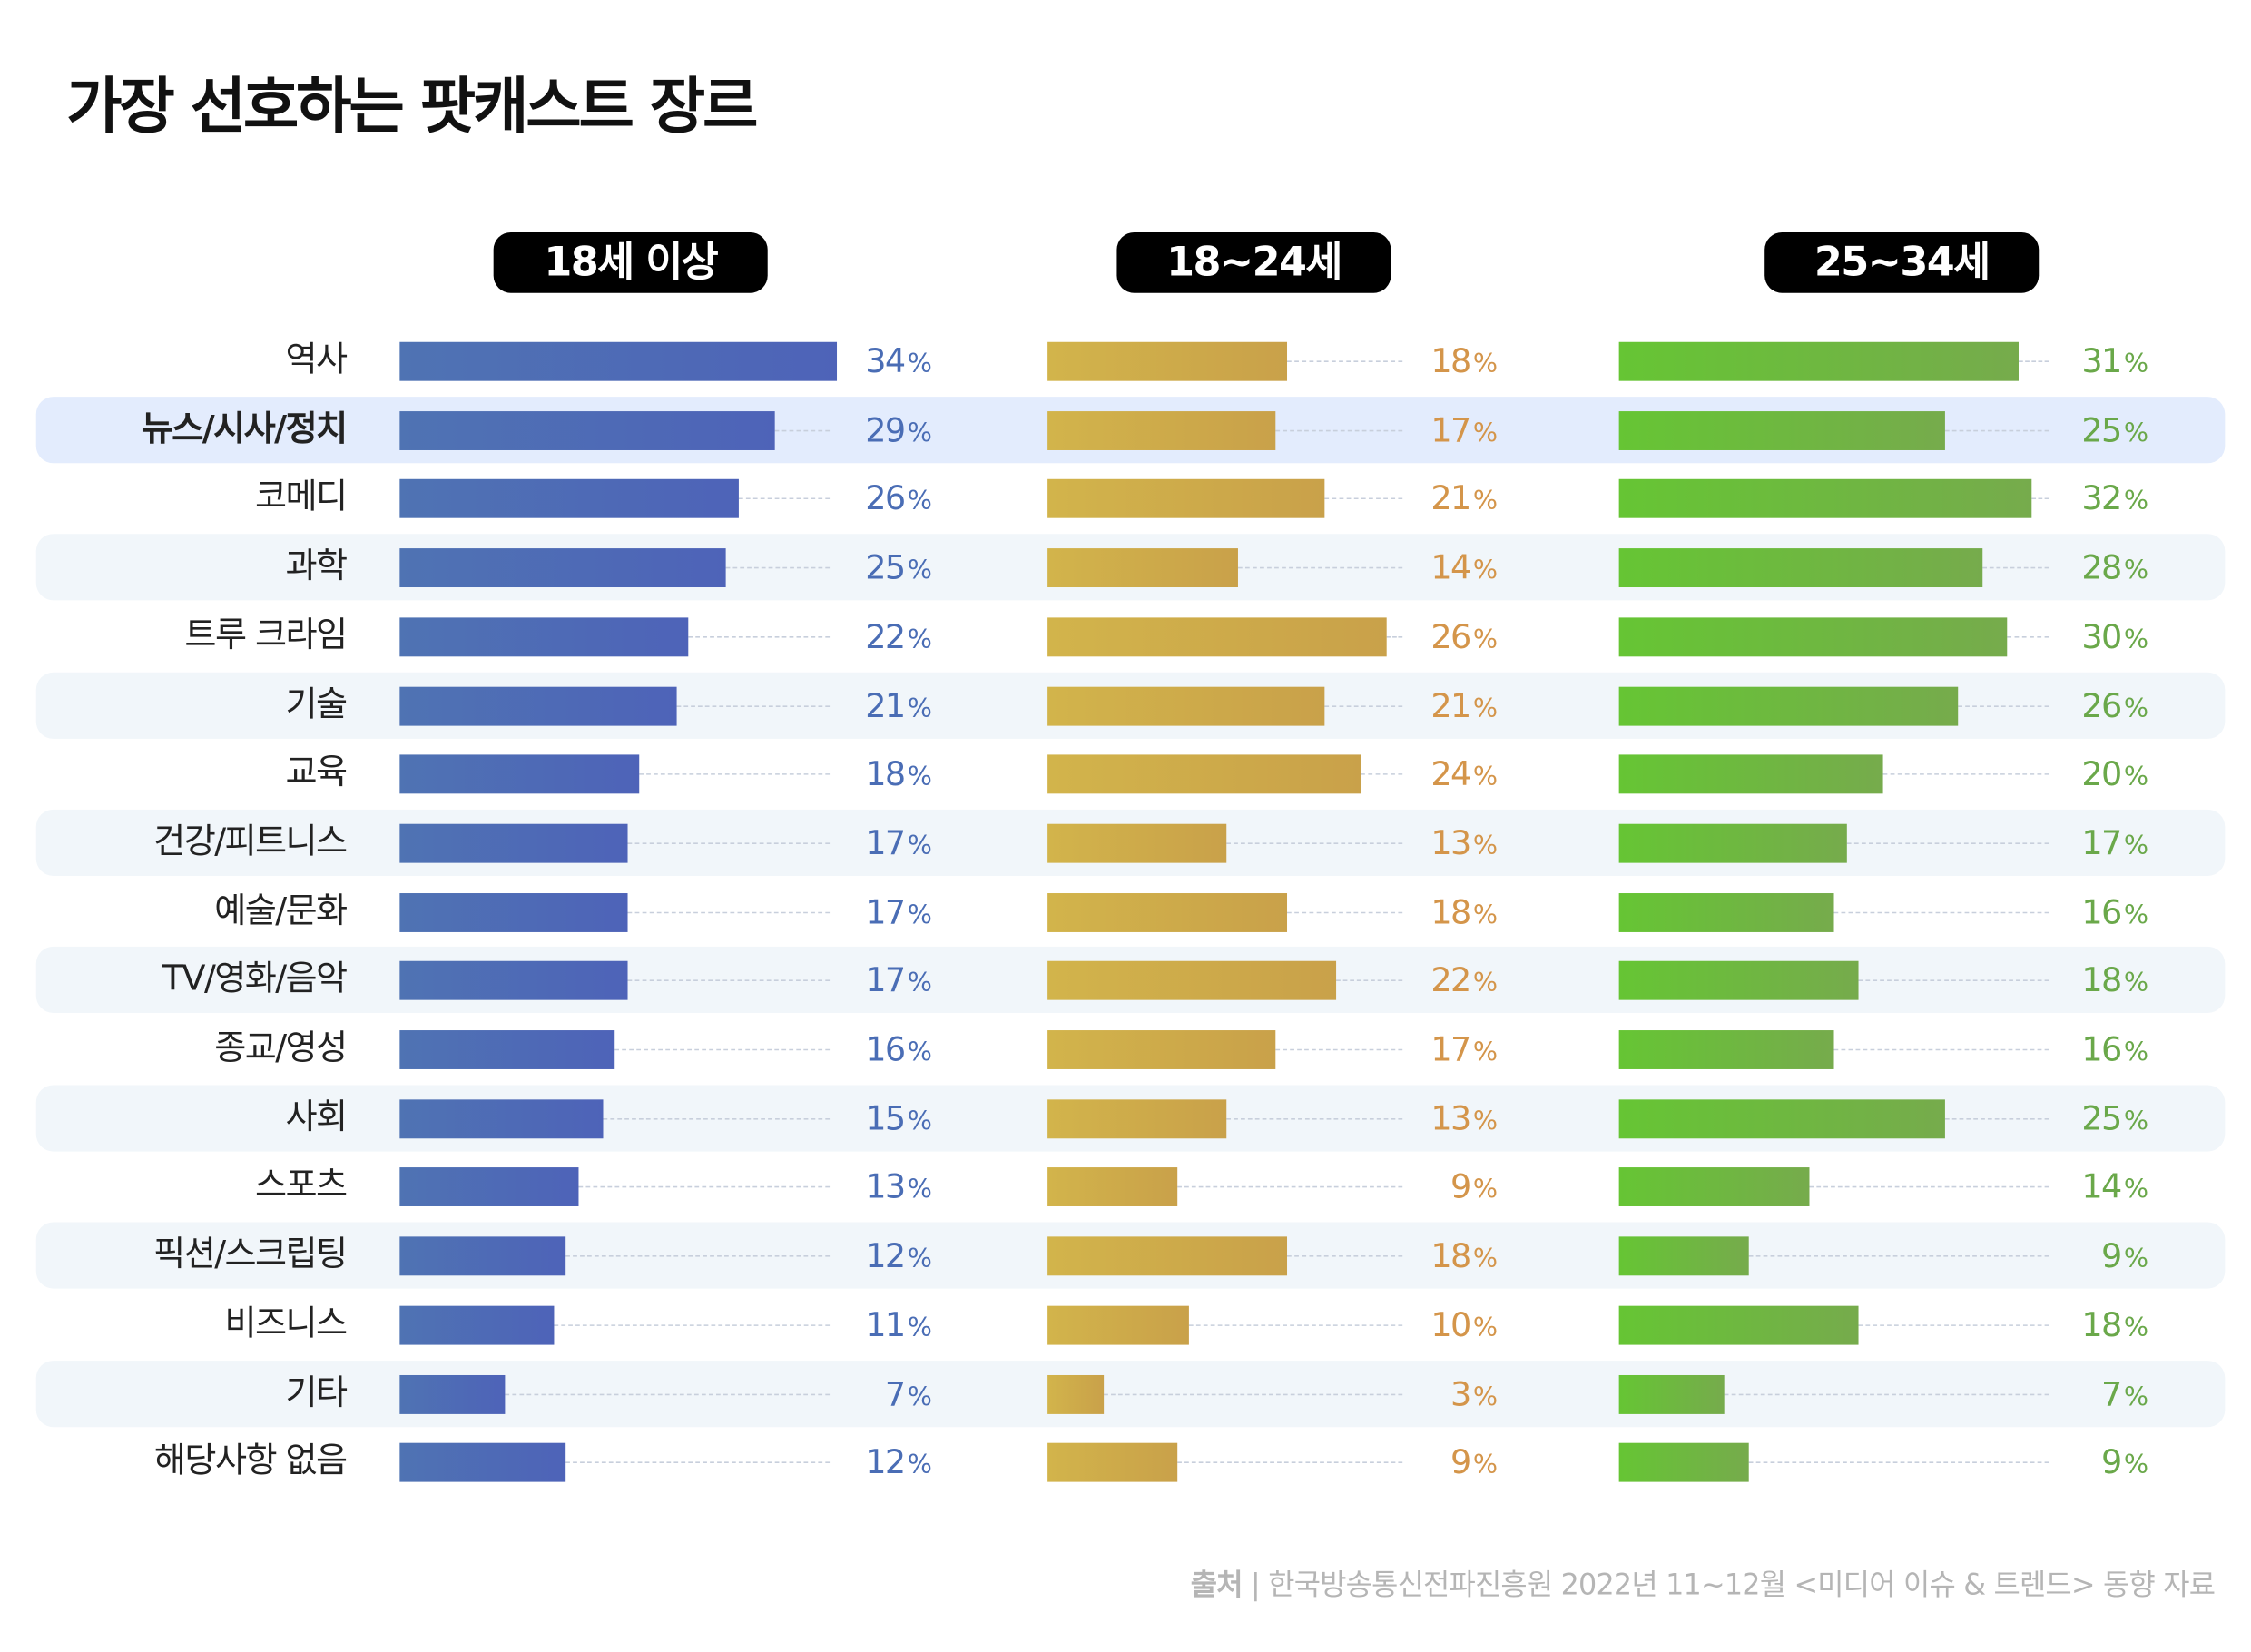  Describe the element at coordinates (316, 703) in the screenshot. I see `category-label: 기술` at that location.